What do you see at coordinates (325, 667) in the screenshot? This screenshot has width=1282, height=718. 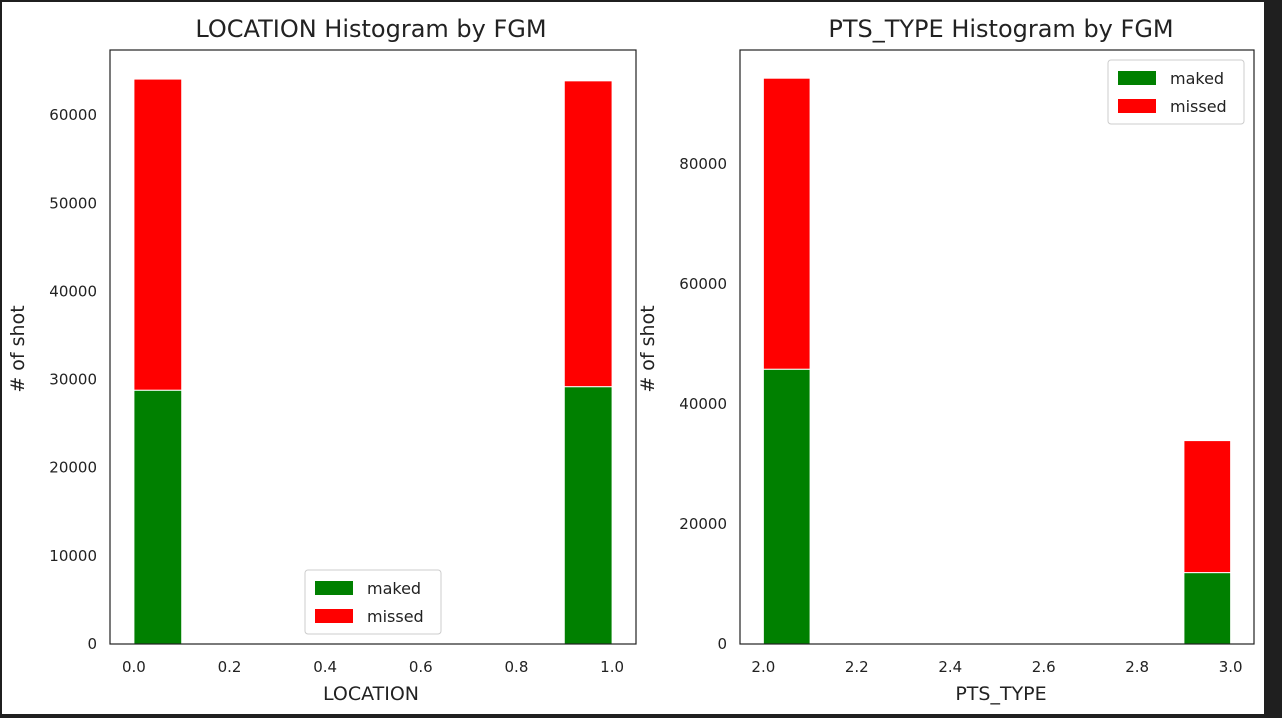 I see `x-tick-label: 0.4` at bounding box center [325, 667].